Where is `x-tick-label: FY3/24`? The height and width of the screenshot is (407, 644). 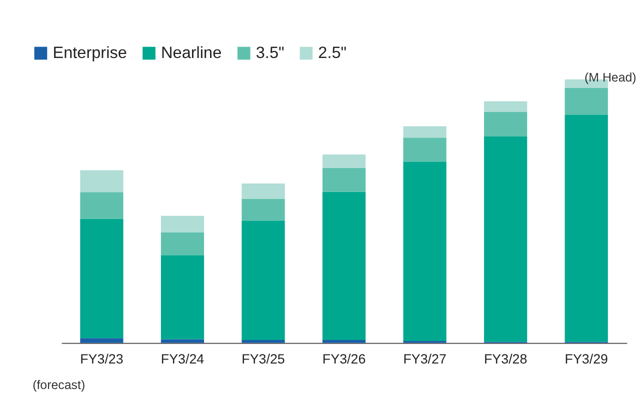 x-tick-label: FY3/24 is located at coordinates (182, 359).